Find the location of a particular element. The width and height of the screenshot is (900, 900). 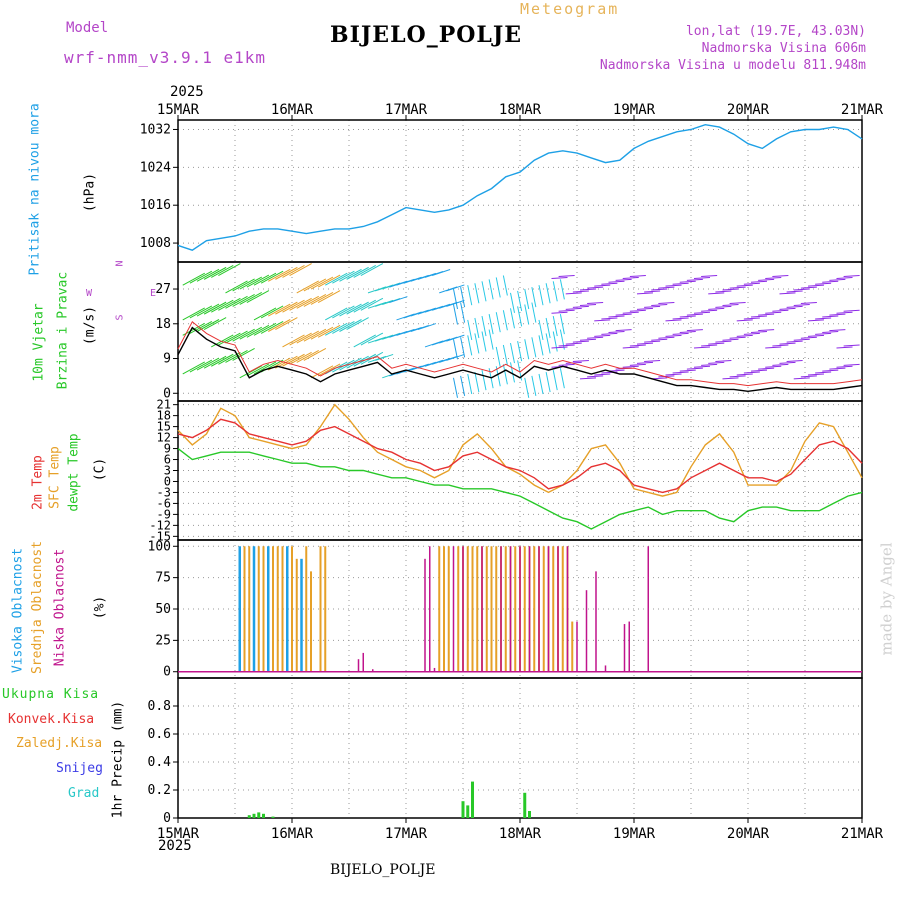

temp-label-sfc: SFC Temp is located at coordinates (55, 477).